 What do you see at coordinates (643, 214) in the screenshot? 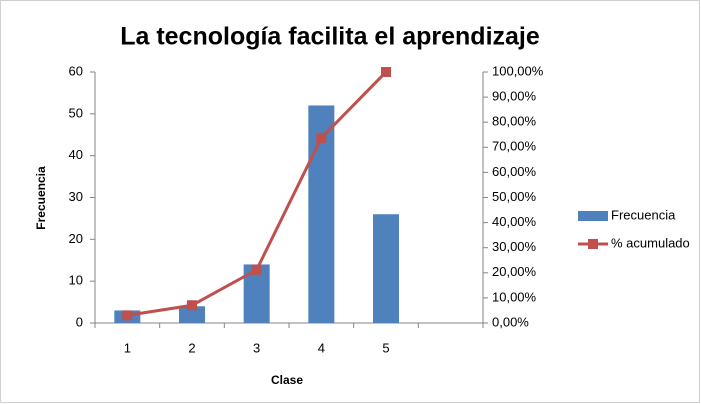
I see `legend-label: Frecuencia` at bounding box center [643, 214].